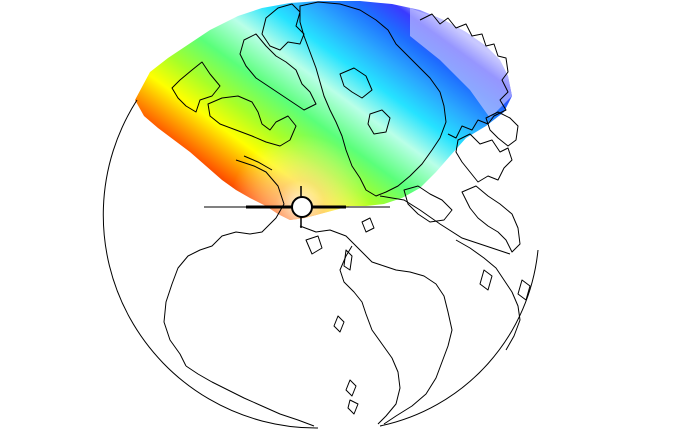 This screenshot has width=700, height=432. What do you see at coordinates (484, 158) in the screenshot?
I see `coastline-svalbard` at bounding box center [484, 158].